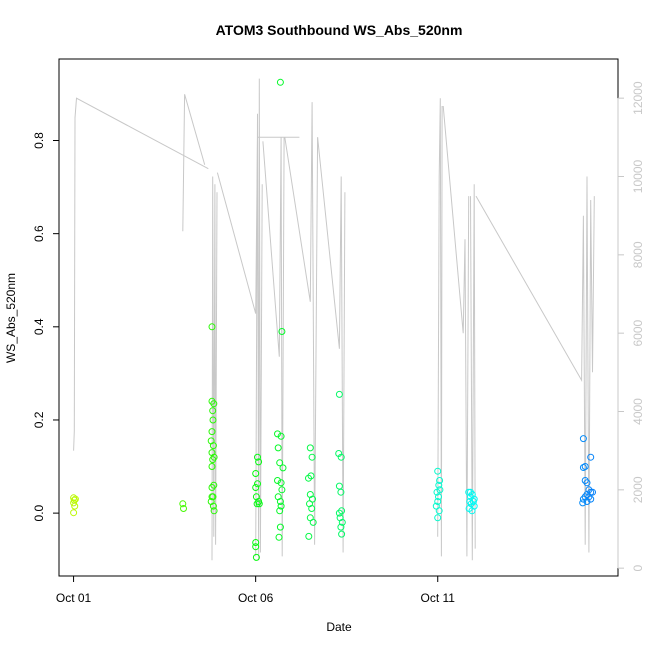 Image resolution: width=650 pixels, height=650 pixels. I want to click on y2-tick-label-1: 2000, so click(638, 489).